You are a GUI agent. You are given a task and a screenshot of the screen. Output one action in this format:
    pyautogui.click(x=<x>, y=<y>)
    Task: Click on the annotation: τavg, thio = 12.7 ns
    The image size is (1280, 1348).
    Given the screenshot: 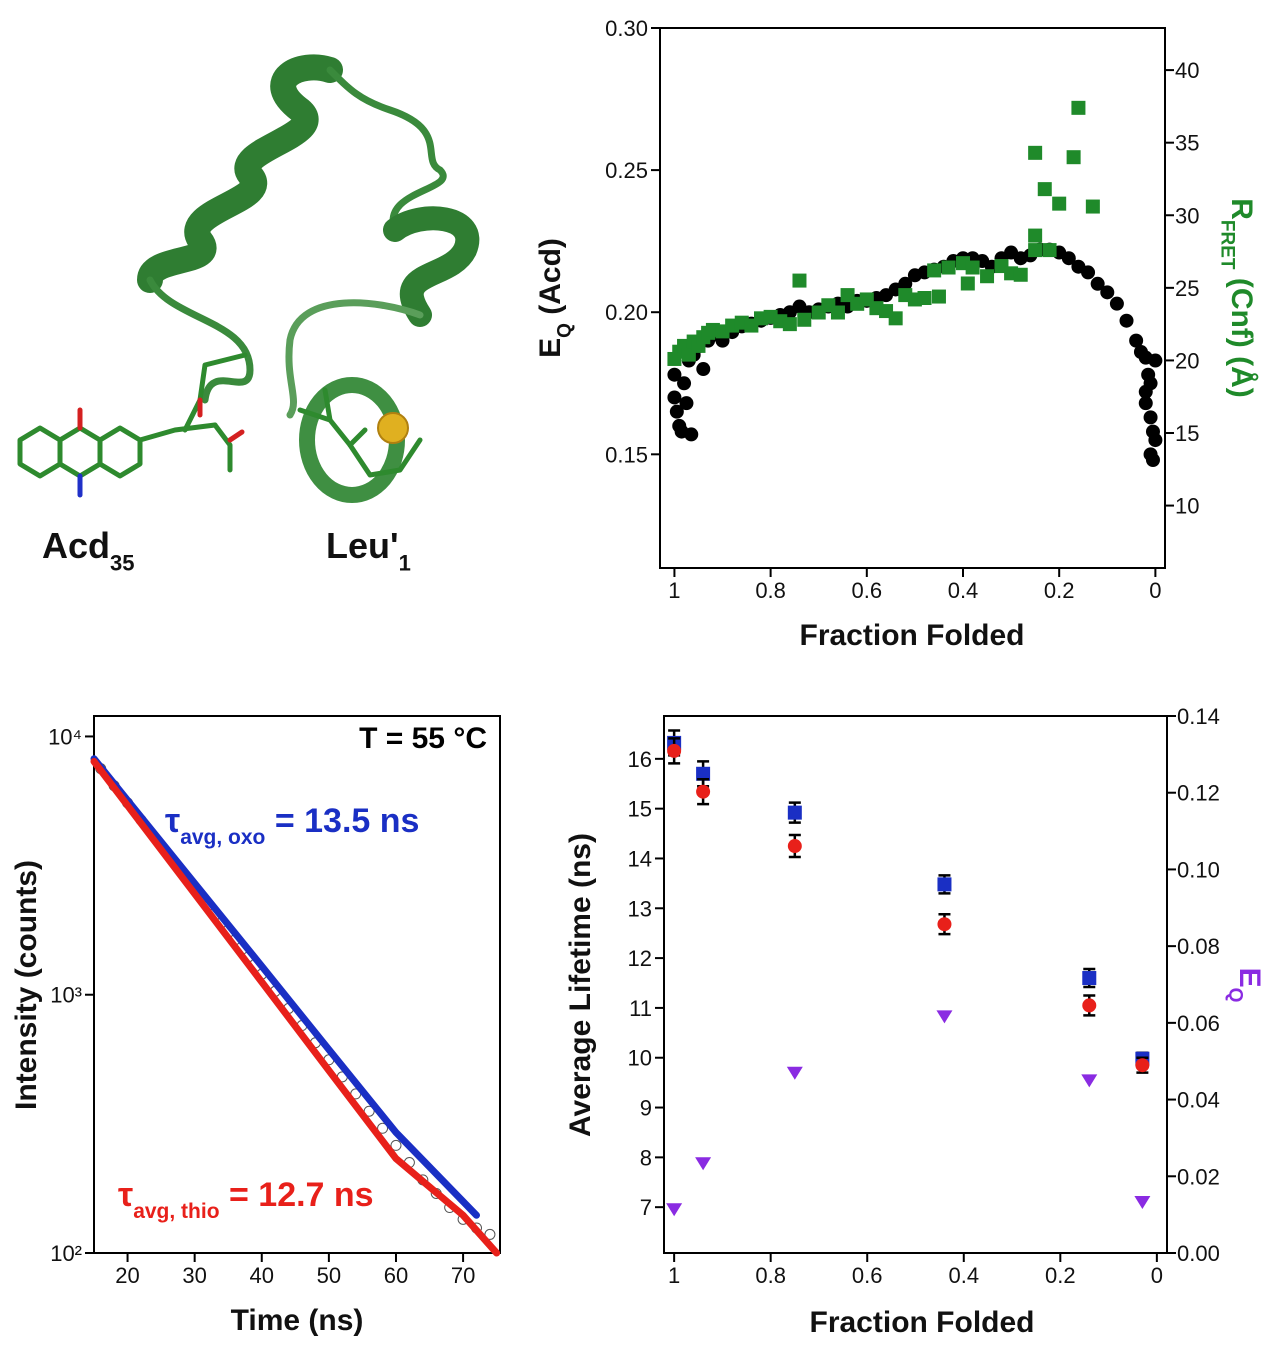 What is the action you would take?
    pyautogui.click(x=246, y=1199)
    